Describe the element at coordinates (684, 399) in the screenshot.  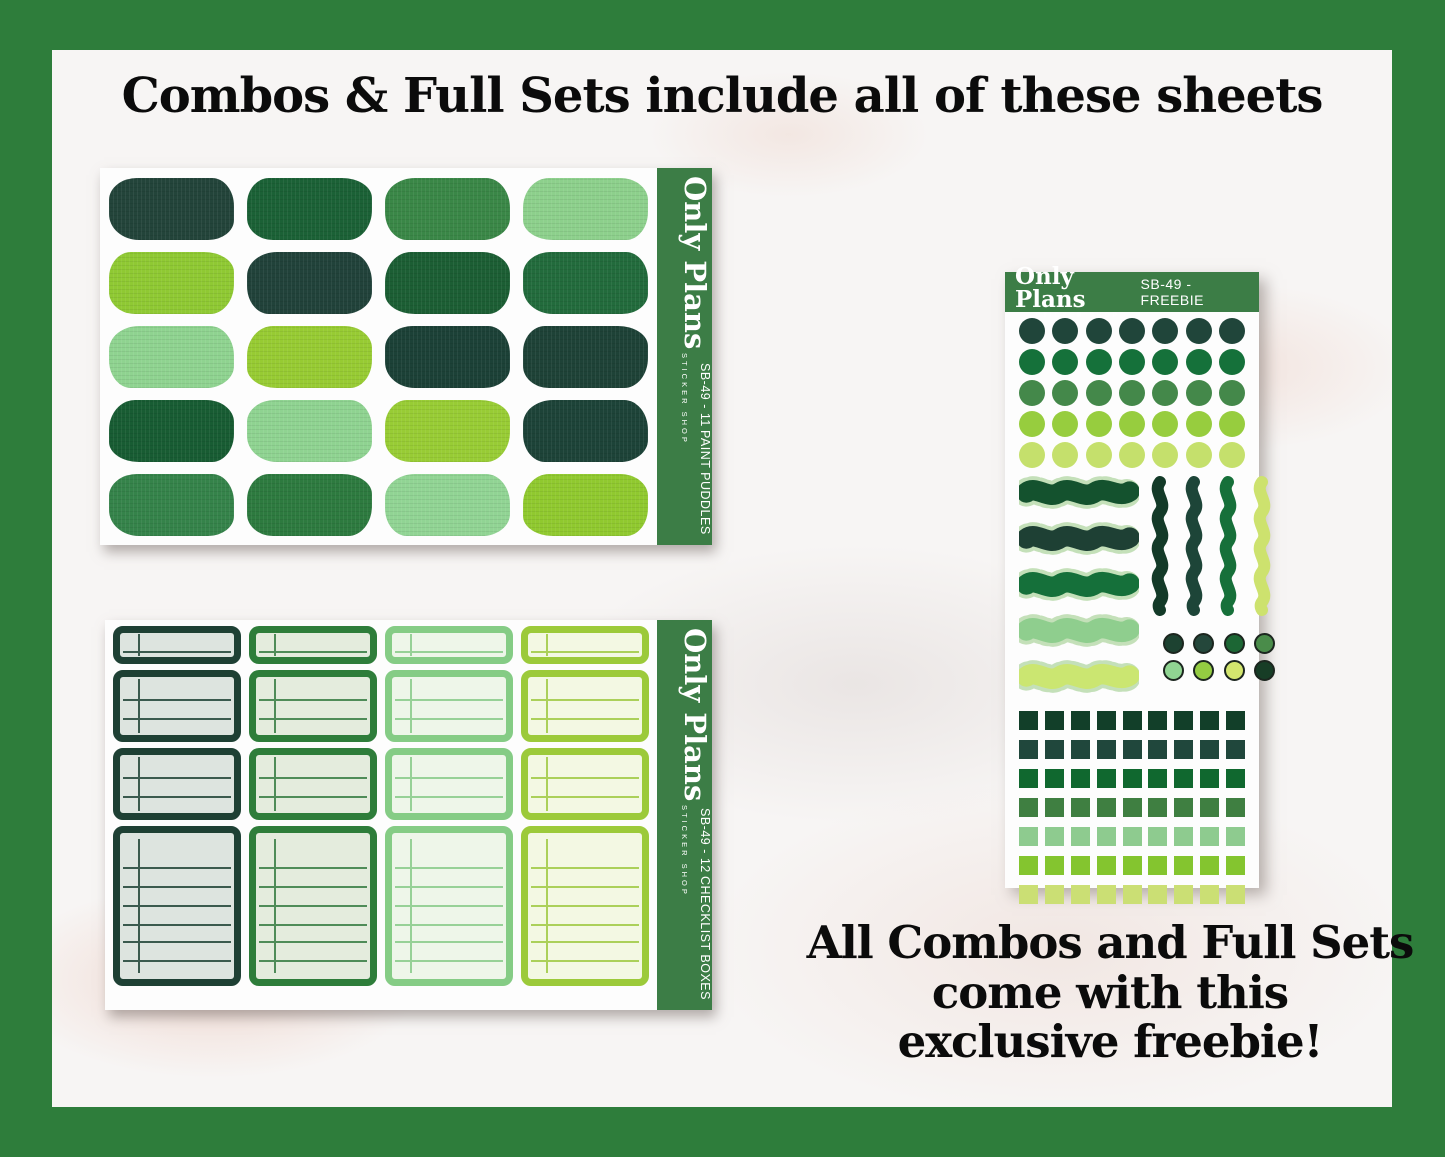
I see `brand-tagline: STICKER SHOP` at that location.